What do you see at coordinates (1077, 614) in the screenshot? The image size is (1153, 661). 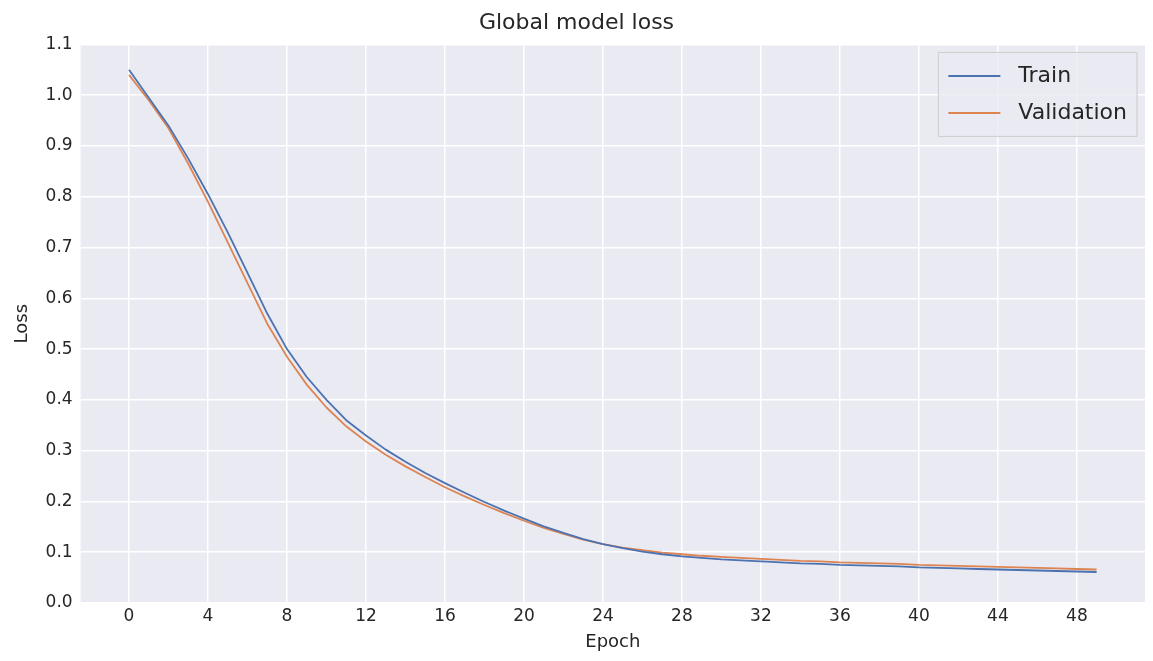 I see `x-tick-label: 48` at bounding box center [1077, 614].